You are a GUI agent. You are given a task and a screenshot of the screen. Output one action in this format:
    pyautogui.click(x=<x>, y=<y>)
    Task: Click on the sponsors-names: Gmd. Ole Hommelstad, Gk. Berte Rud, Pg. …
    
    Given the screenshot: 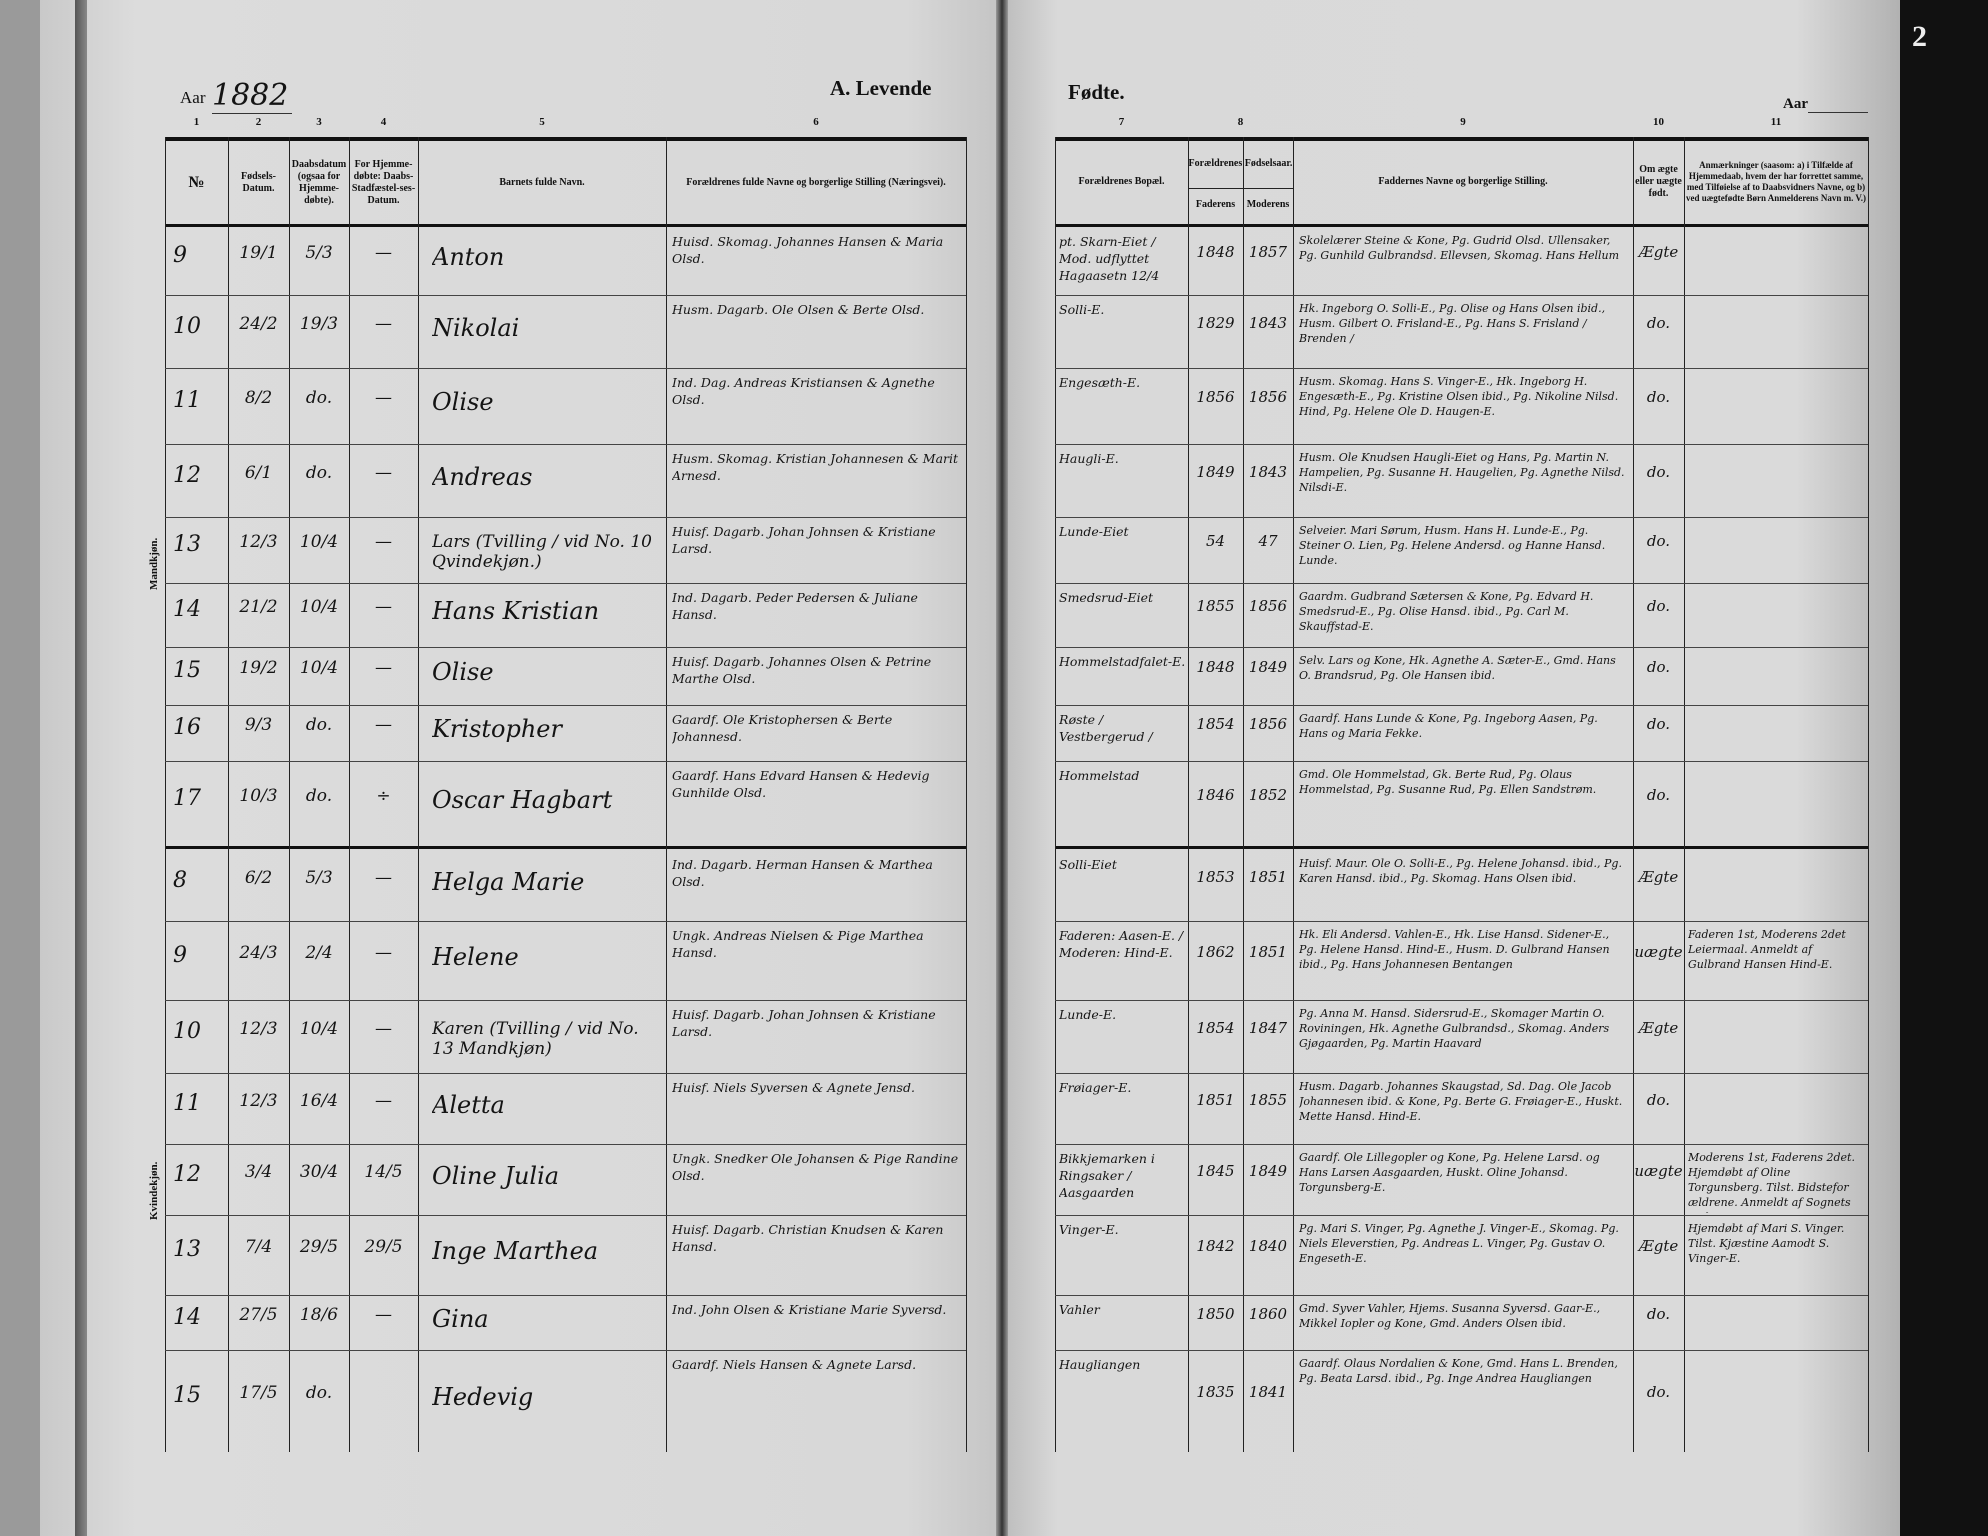 What is the action you would take?
    pyautogui.click(x=1448, y=782)
    